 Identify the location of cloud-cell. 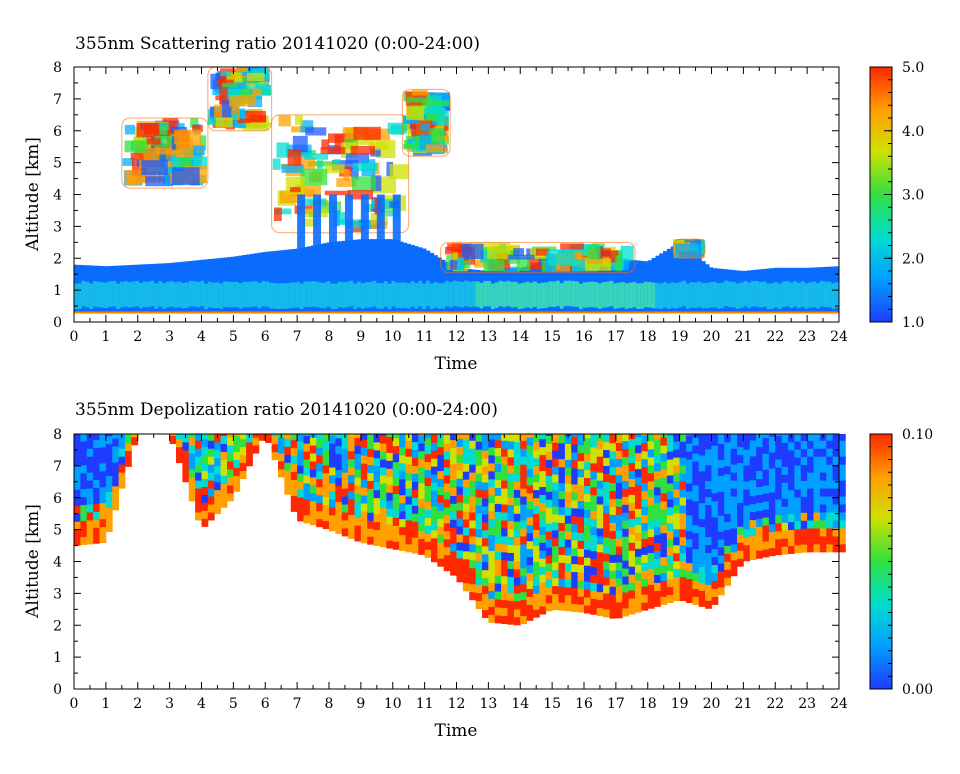
(154, 167).